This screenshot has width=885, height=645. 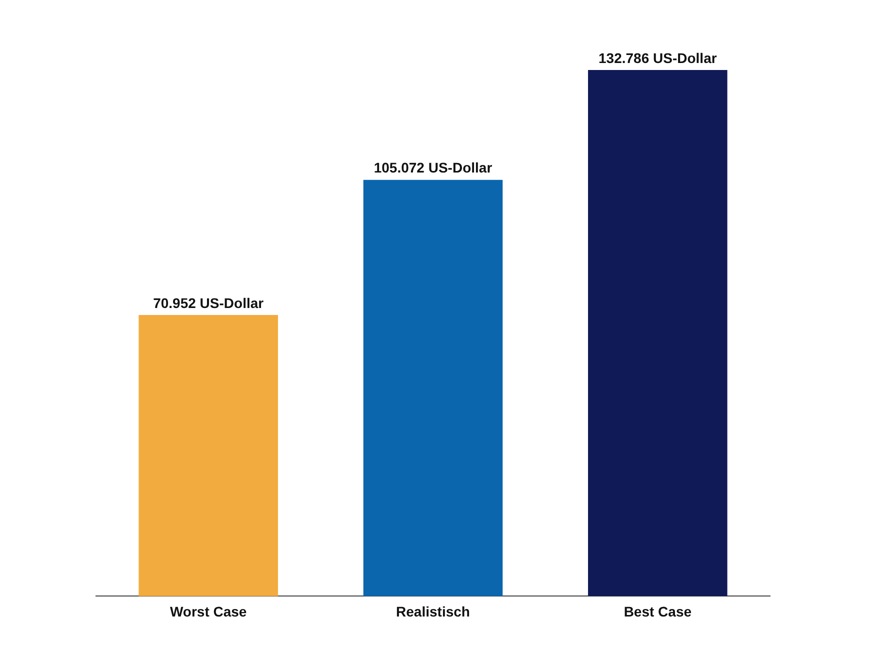 I want to click on x-tick-label: Best Case, so click(x=658, y=611).